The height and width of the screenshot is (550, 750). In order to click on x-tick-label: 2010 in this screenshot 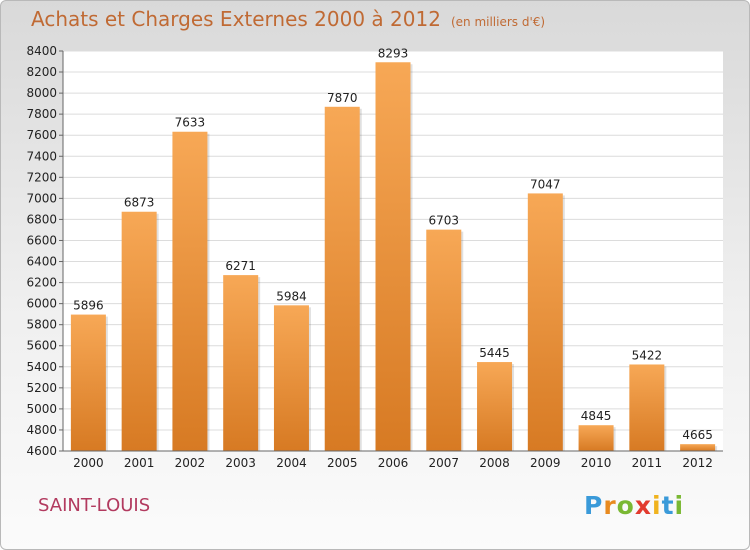, I will do `click(596, 463)`.